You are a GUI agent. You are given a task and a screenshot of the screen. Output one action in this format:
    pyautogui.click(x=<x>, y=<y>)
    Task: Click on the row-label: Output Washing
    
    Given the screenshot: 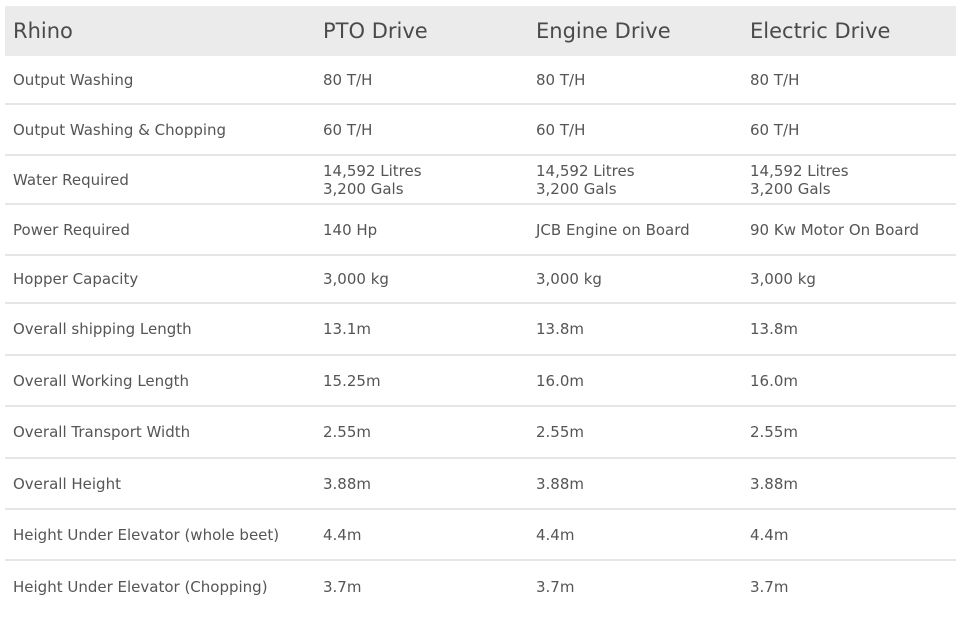 What is the action you would take?
    pyautogui.click(x=160, y=80)
    